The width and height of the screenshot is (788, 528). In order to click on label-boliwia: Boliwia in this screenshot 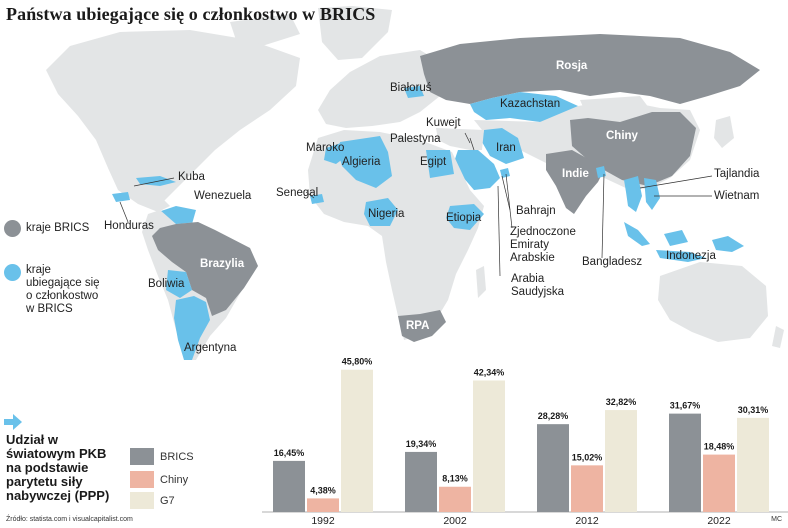, I will do `click(166, 284)`.